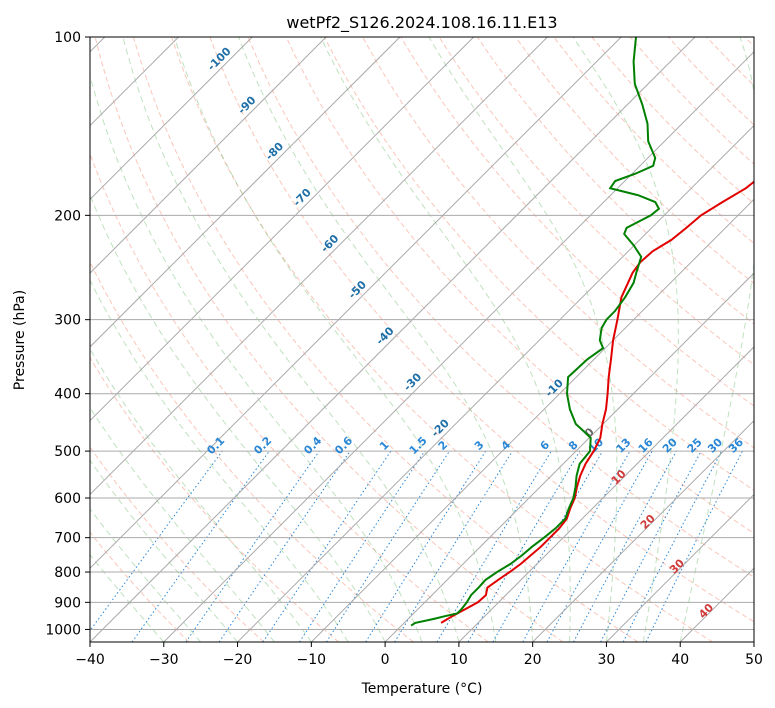  Describe the element at coordinates (736, 445) in the screenshot. I see `mixing-ratio-label: 36` at that location.